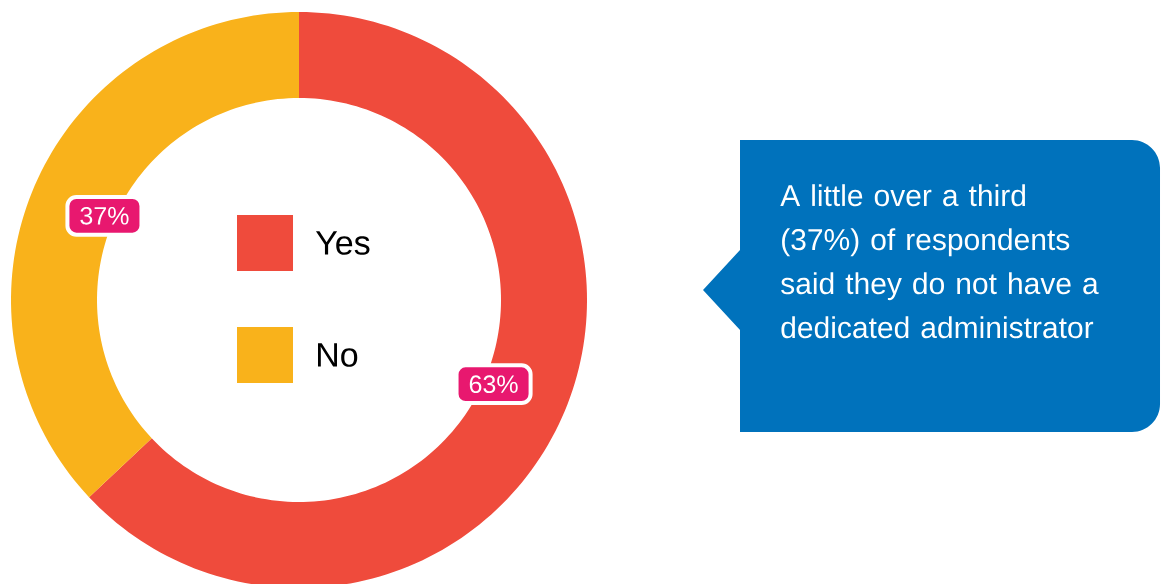 This screenshot has width=1164, height=584. Describe the element at coordinates (104, 215) in the screenshot. I see `data-label: 37%` at that location.